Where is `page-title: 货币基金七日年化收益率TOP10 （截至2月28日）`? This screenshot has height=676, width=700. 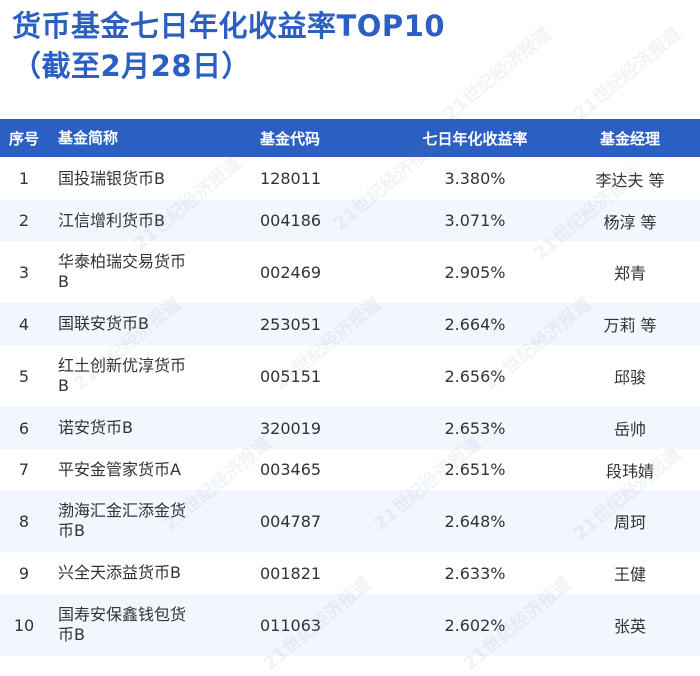 page-title: 货币基金七日年化收益率TOP10 （截至2月28日） is located at coordinates (228, 46).